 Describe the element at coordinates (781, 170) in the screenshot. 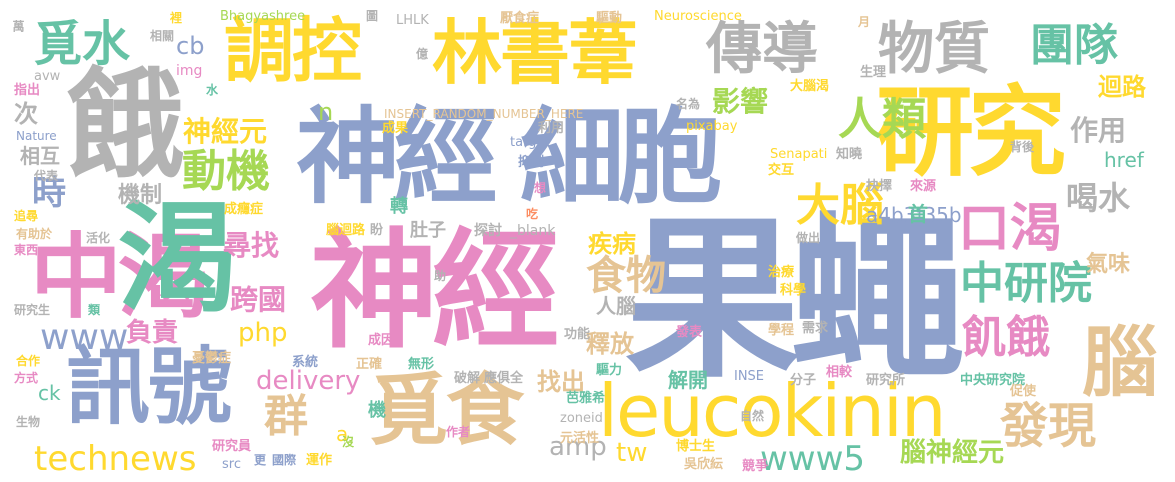

I see `word-interact: 交互` at that location.